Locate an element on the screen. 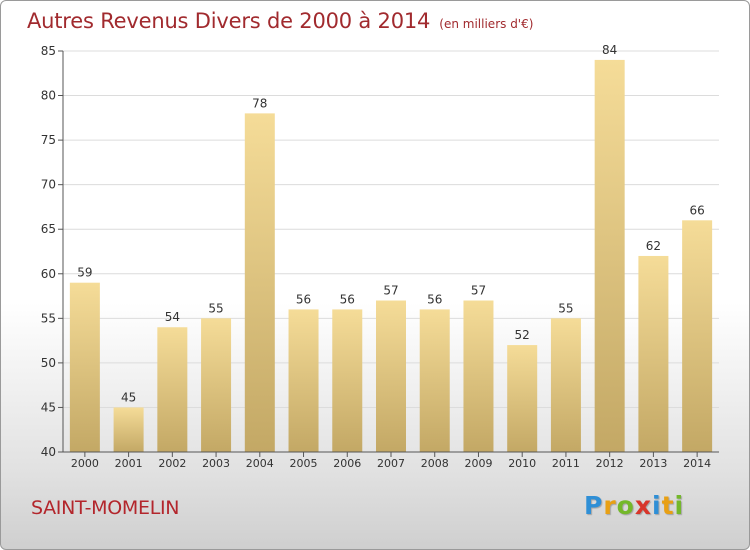  y-tick-label: 55 is located at coordinates (48, 318).